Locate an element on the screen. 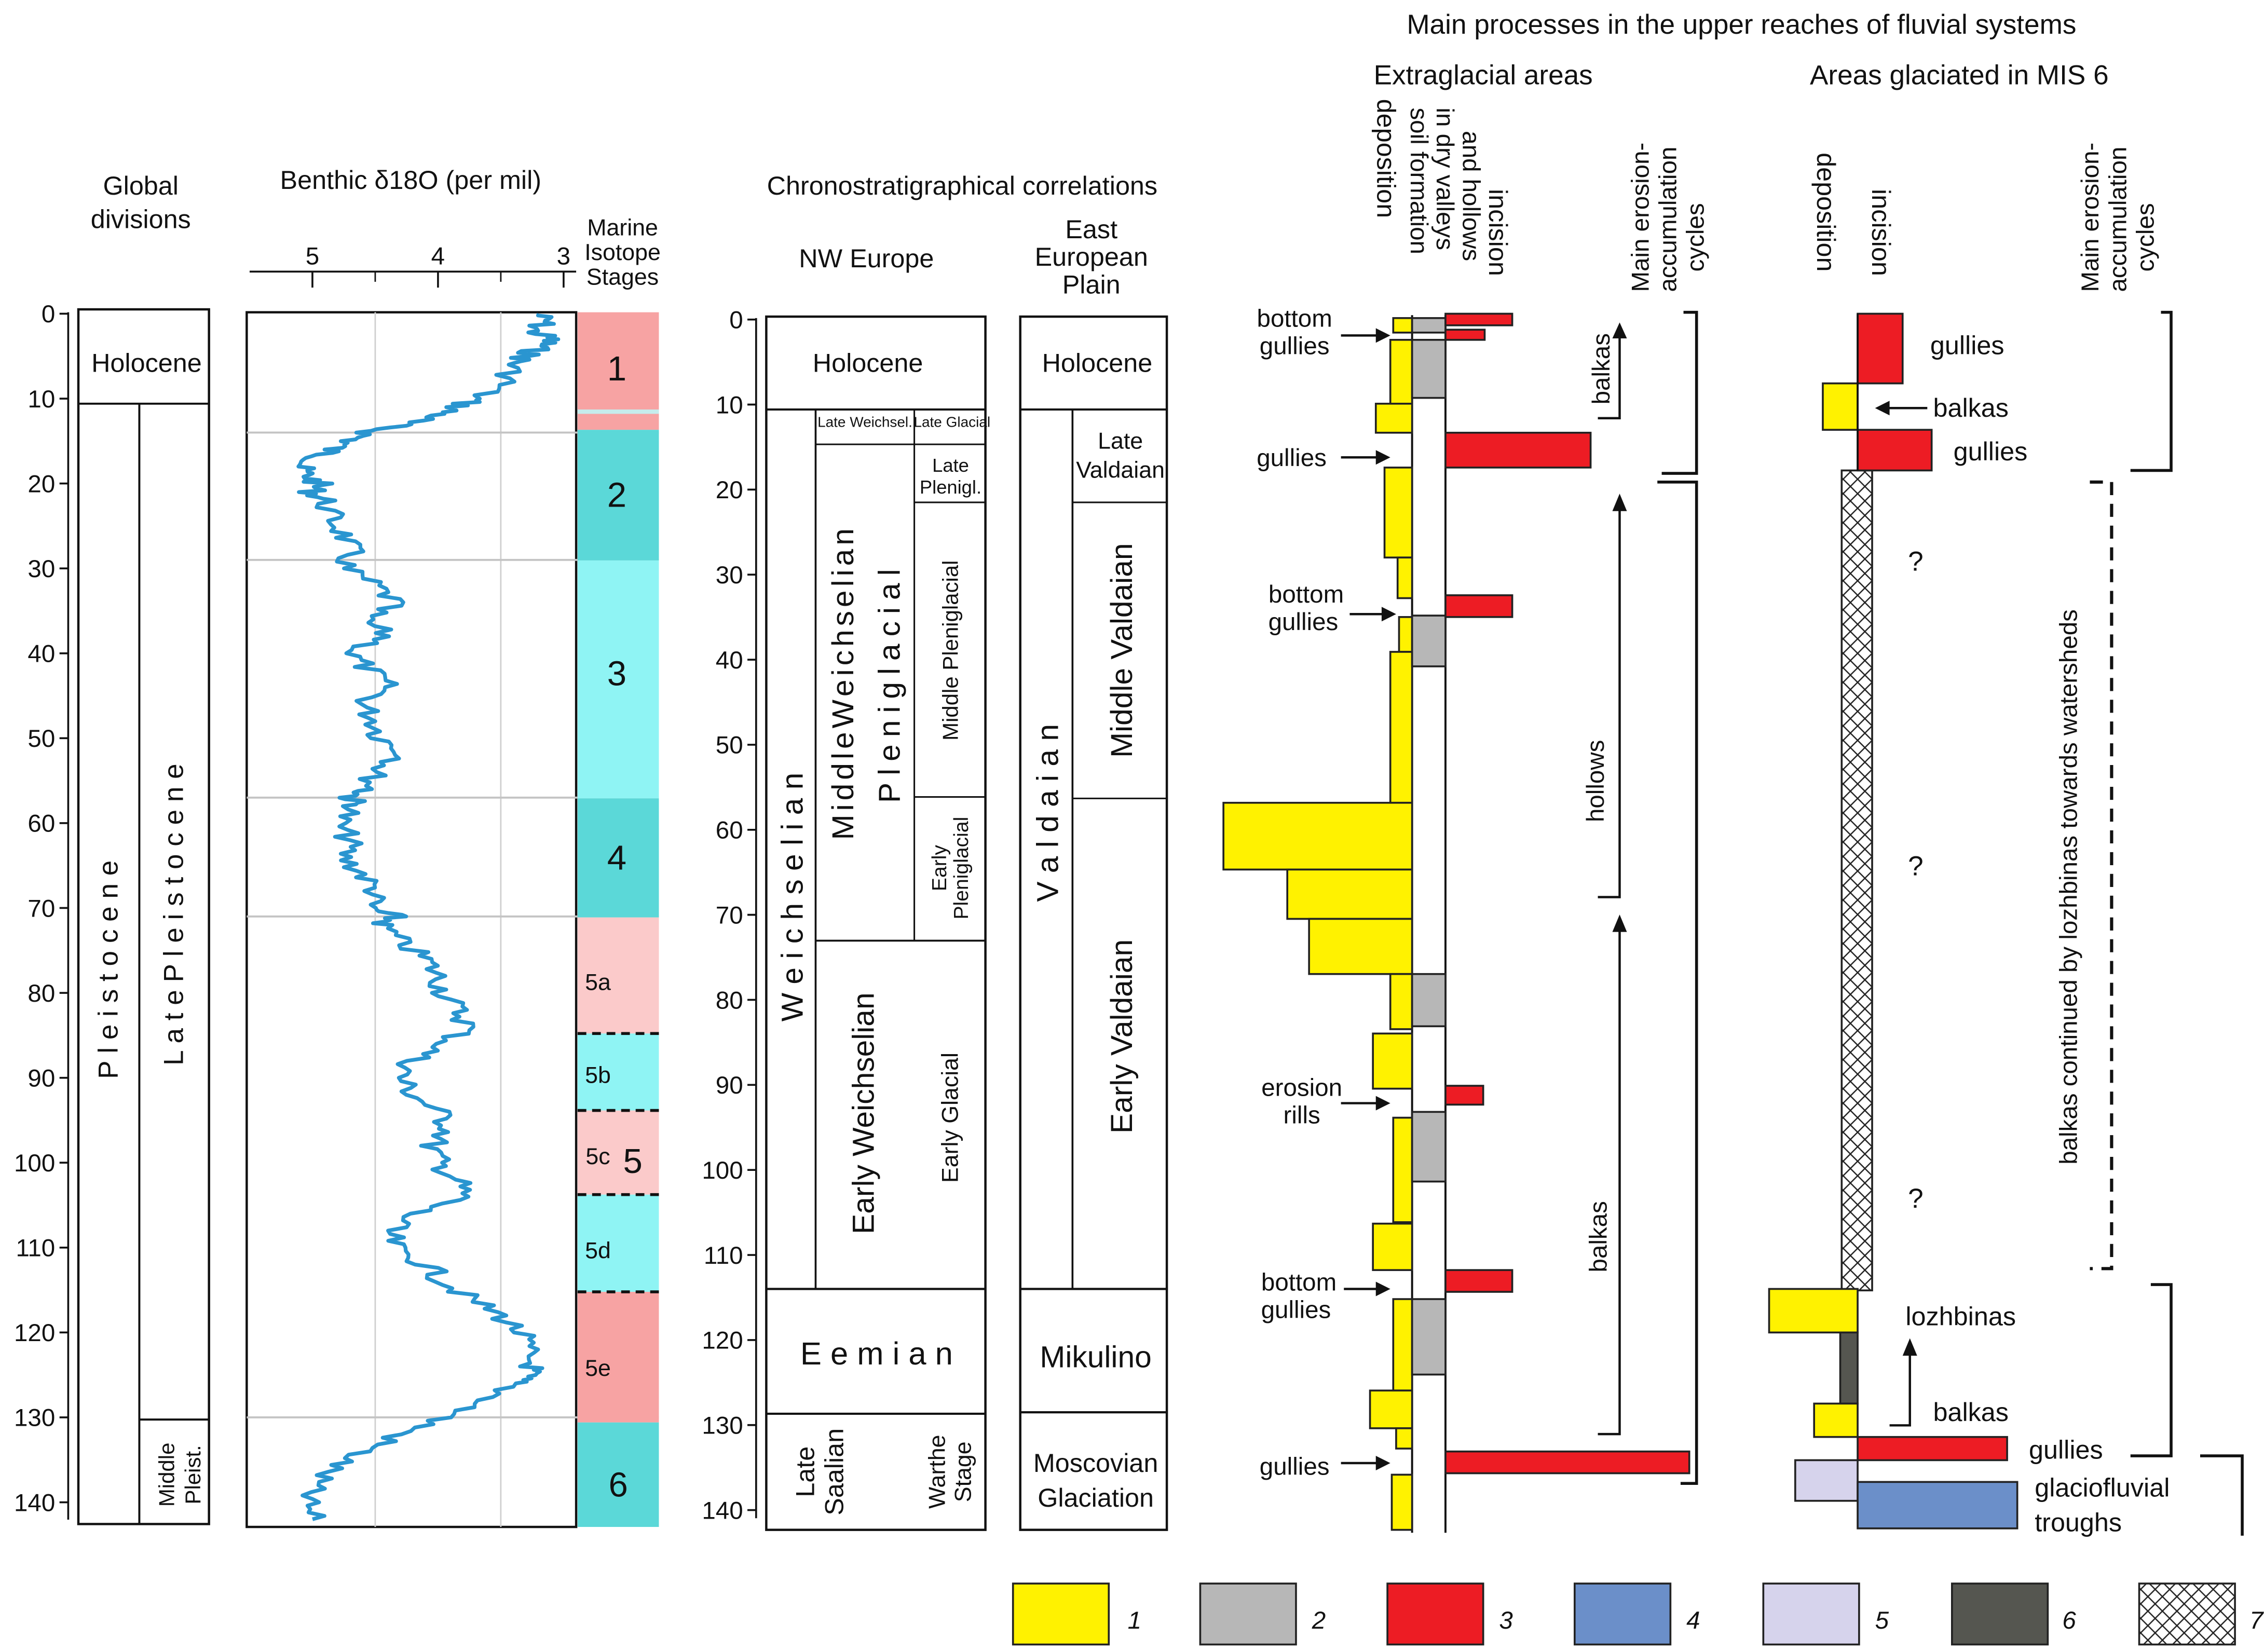  glaciated-col-cycles-2: accumulation is located at coordinates (2118, 219).